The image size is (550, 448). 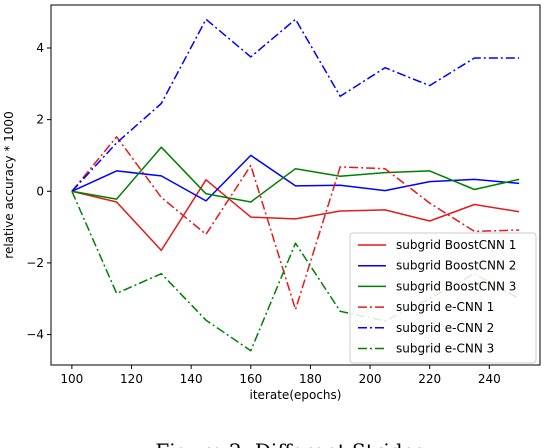 I want to click on y-tick-label: −2, so click(x=35, y=263).